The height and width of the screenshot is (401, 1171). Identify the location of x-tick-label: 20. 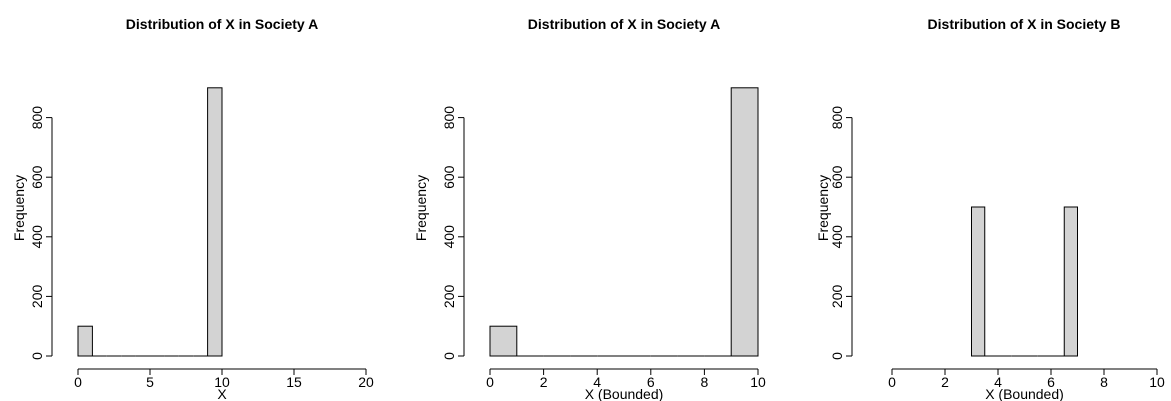
(366, 382).